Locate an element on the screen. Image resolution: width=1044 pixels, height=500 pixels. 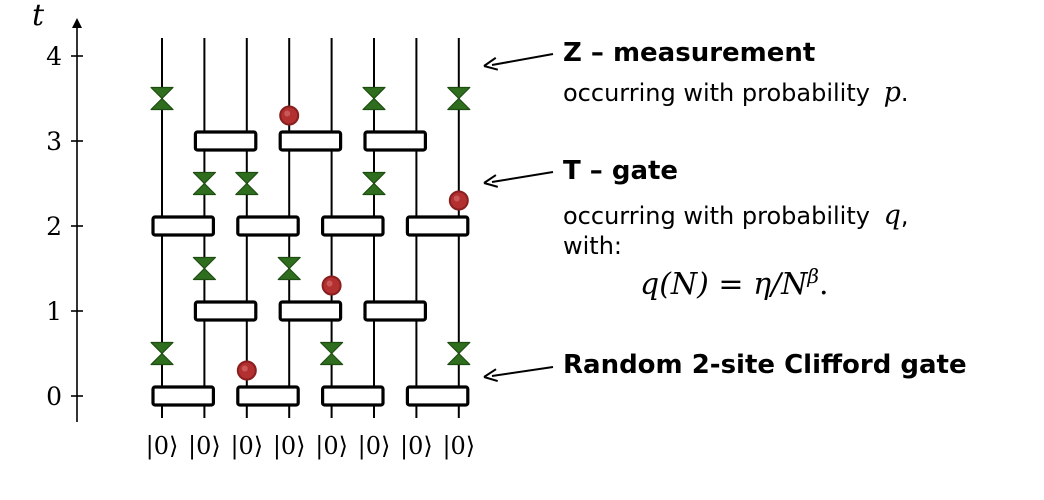
t-gate-suffix: , is located at coordinates (904, 216).